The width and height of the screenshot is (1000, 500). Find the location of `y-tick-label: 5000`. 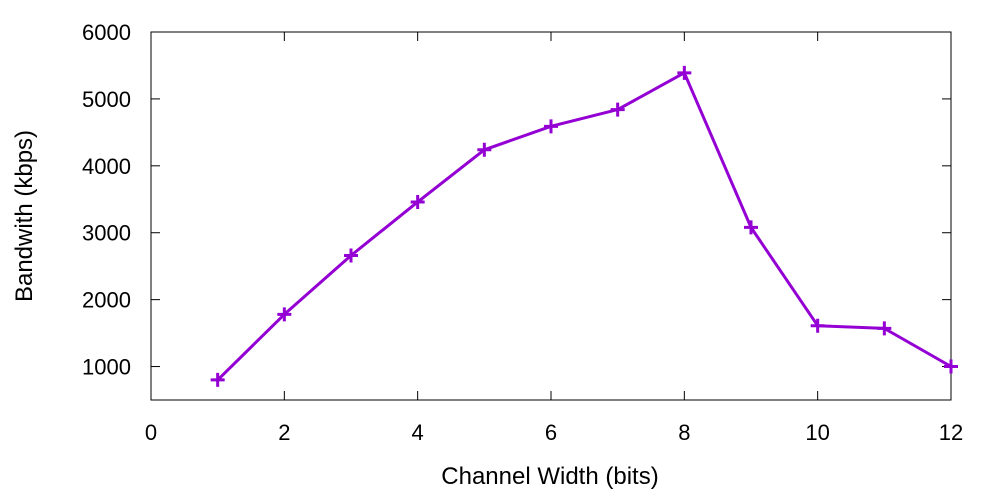

y-tick-label: 5000 is located at coordinates (106, 99).